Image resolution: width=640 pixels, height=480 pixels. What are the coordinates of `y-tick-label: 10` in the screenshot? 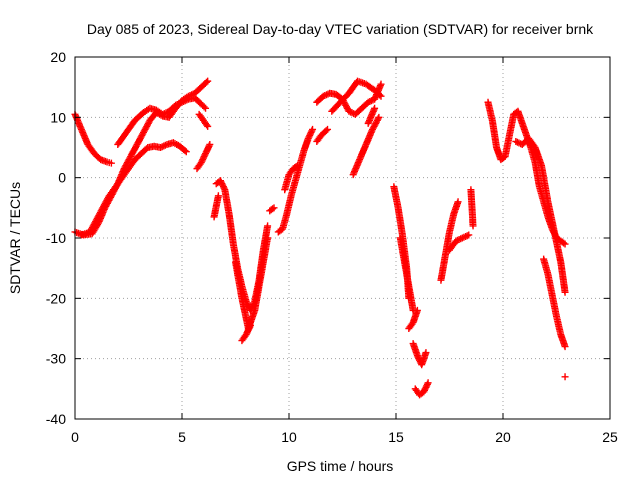 It's located at (58, 117).